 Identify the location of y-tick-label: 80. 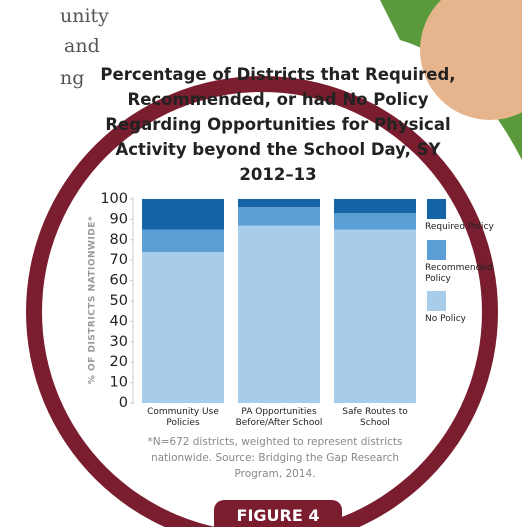
(119, 240).